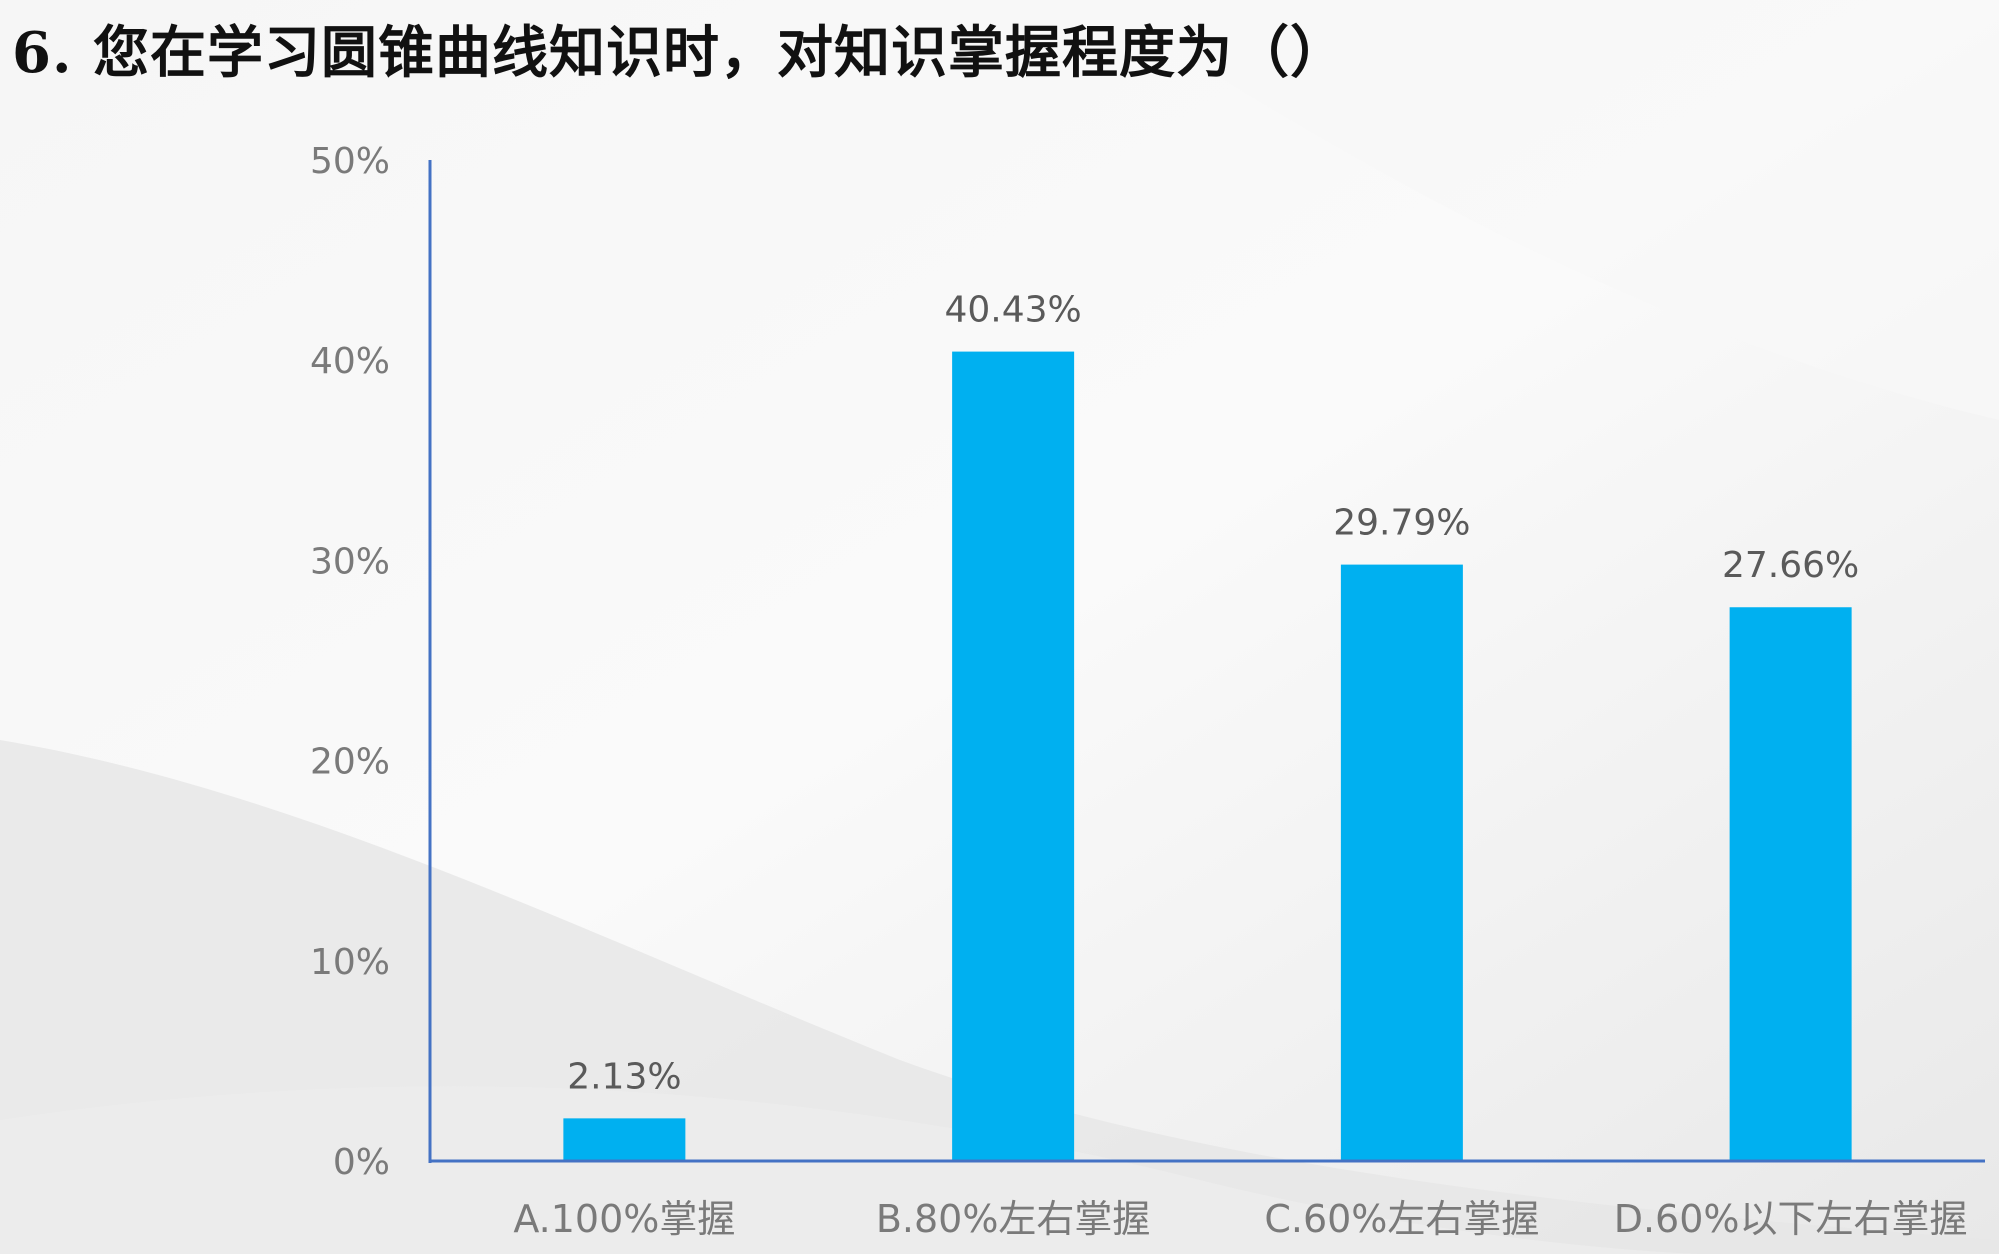  What do you see at coordinates (350, 561) in the screenshot?
I see `y-tick-label: 30%` at bounding box center [350, 561].